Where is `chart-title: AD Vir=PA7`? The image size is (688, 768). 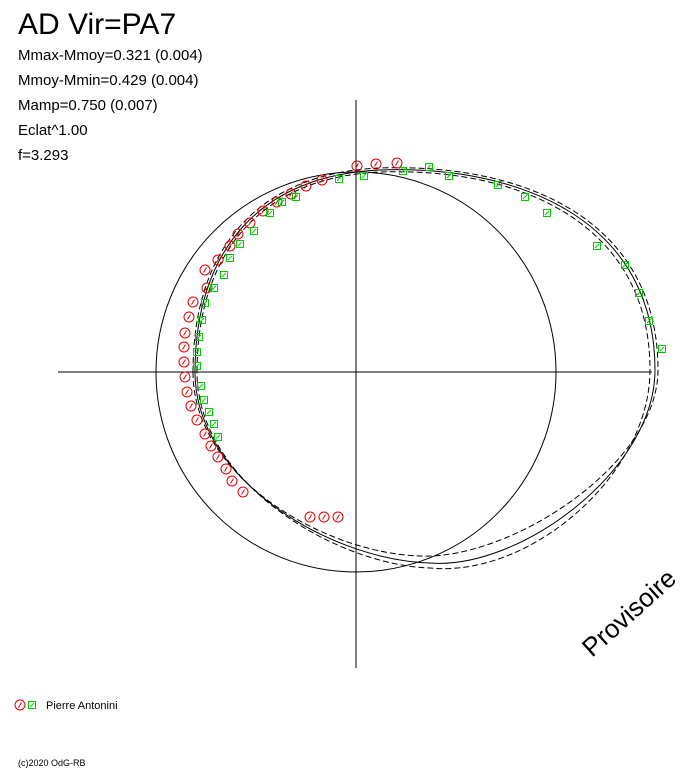
chart-title: AD Vir=PA7 is located at coordinates (97, 24).